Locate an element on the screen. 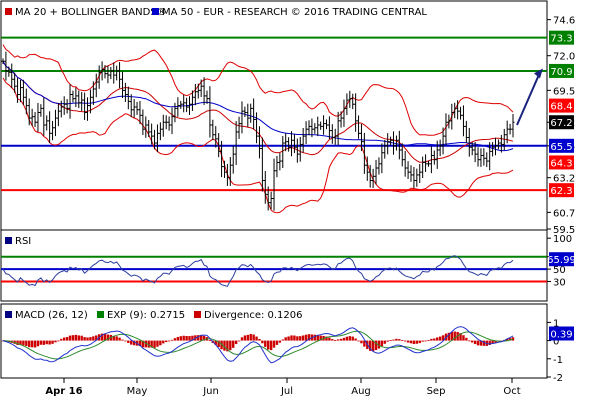  price-tick-label: 74.6 is located at coordinates (564, 21).